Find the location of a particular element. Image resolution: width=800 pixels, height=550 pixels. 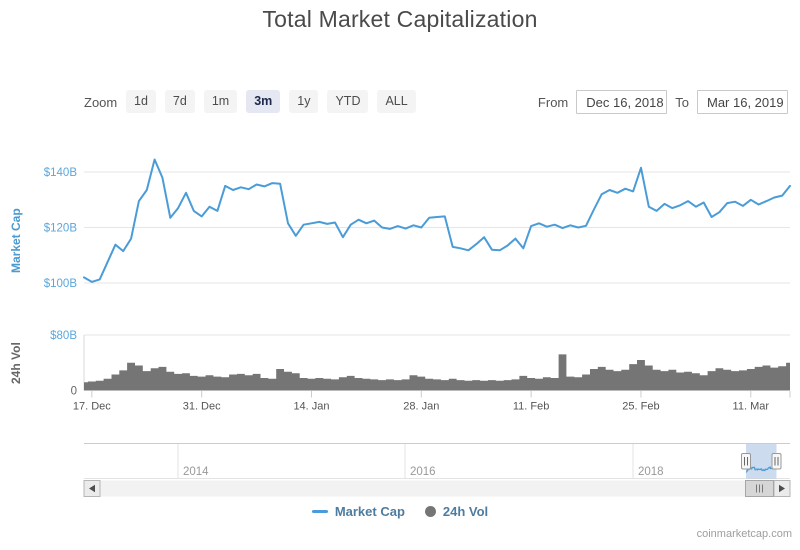

zoom-button-1d: 1d is located at coordinates (141, 101).